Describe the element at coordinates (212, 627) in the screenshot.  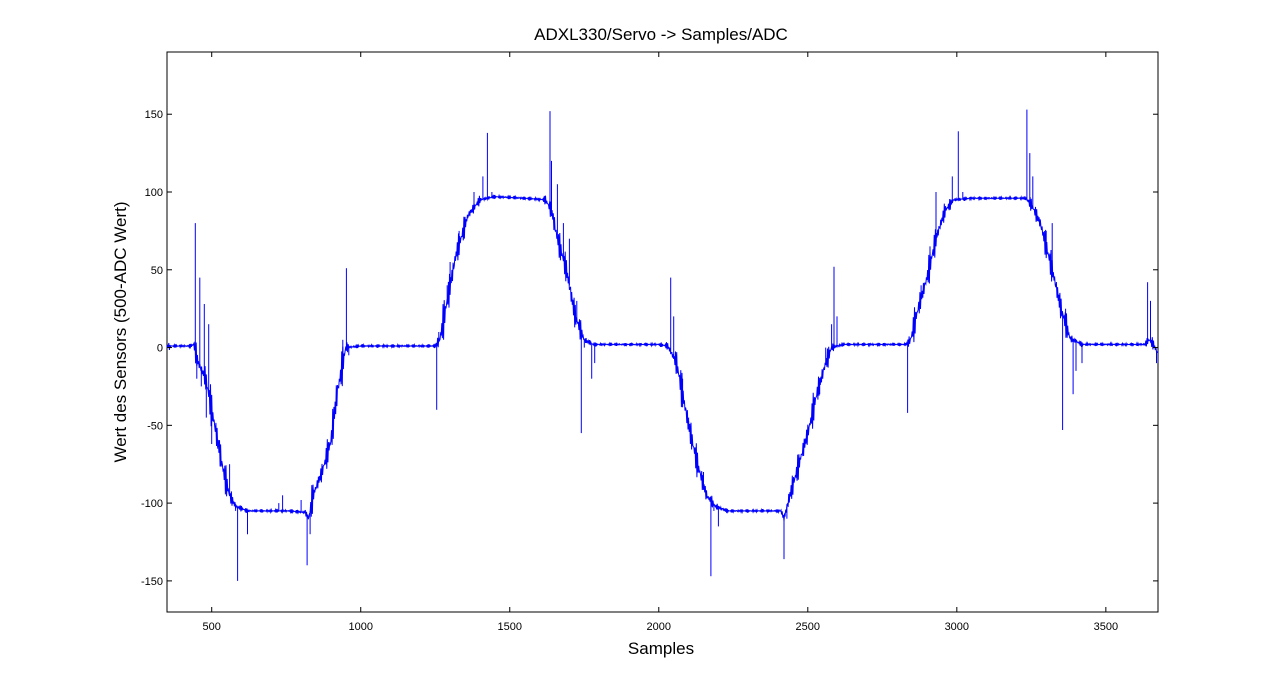
I see `x-tick-label: 500` at that location.